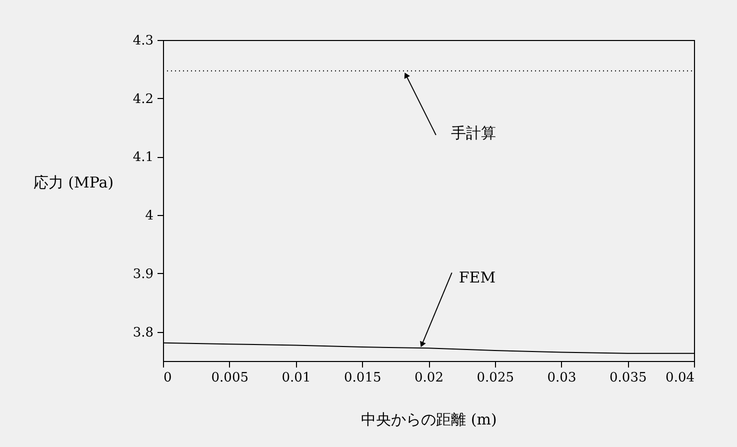 This screenshot has height=447, width=737. What do you see at coordinates (363, 378) in the screenshot?
I see `x-tick-label: 0.015` at bounding box center [363, 378].